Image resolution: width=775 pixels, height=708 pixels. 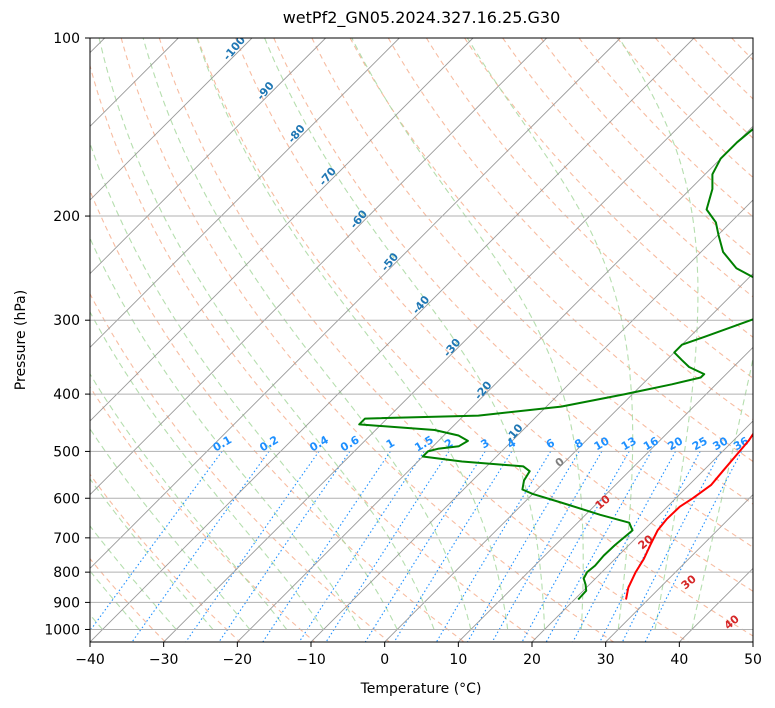 I want to click on y-tick-label: 500, so click(x=66, y=452).